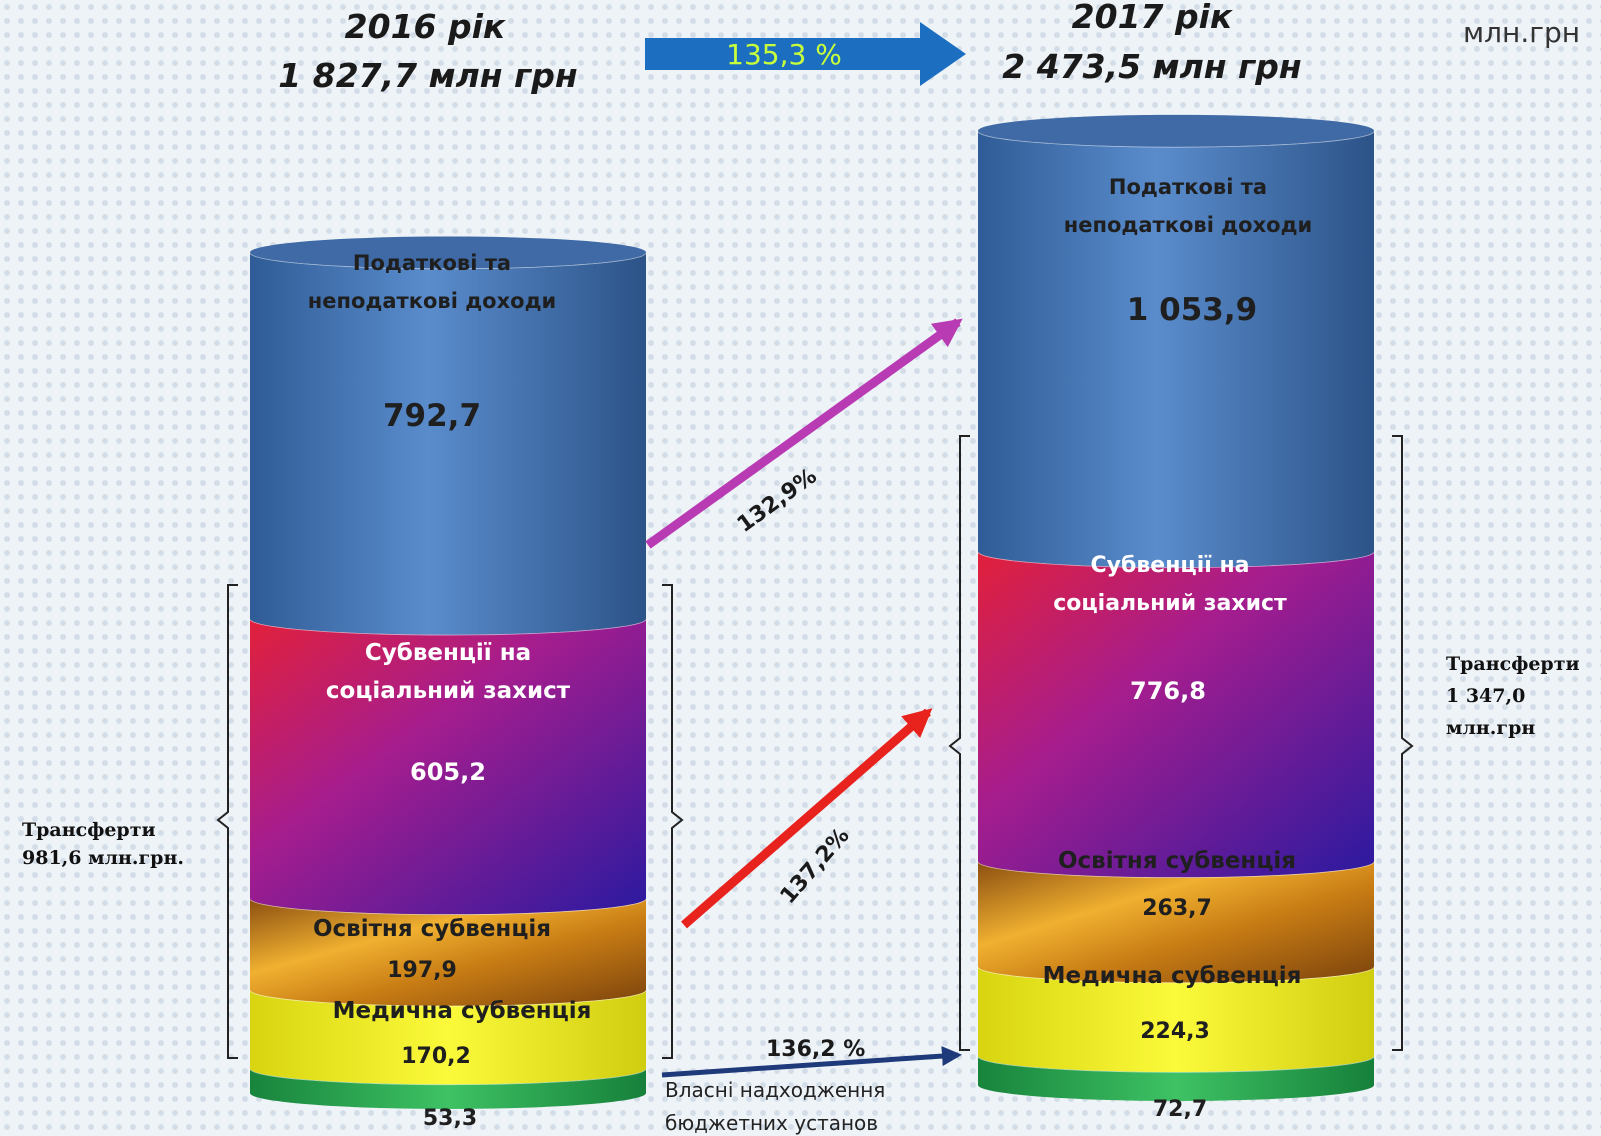 Image resolution: width=1601 pixels, height=1136 pixels. What do you see at coordinates (1175, 1031) in the screenshot?
I see `value-2017-med: 224,3` at bounding box center [1175, 1031].